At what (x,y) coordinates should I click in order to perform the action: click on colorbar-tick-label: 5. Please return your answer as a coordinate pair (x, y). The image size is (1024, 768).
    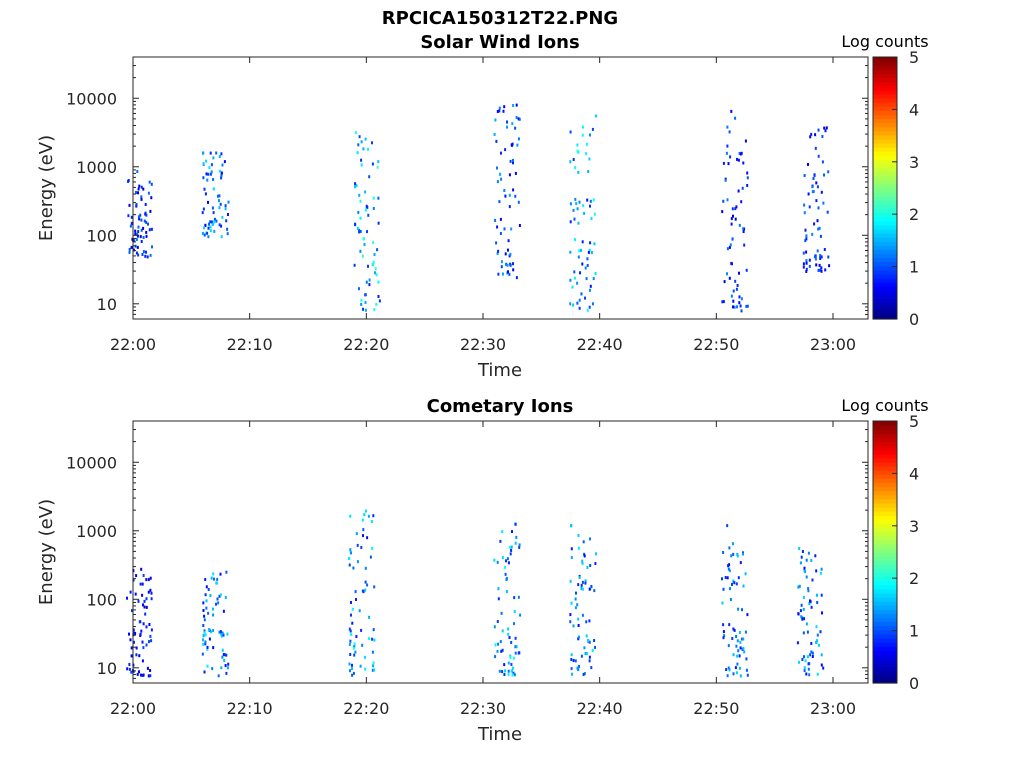
    Looking at the image, I should click on (914, 421).